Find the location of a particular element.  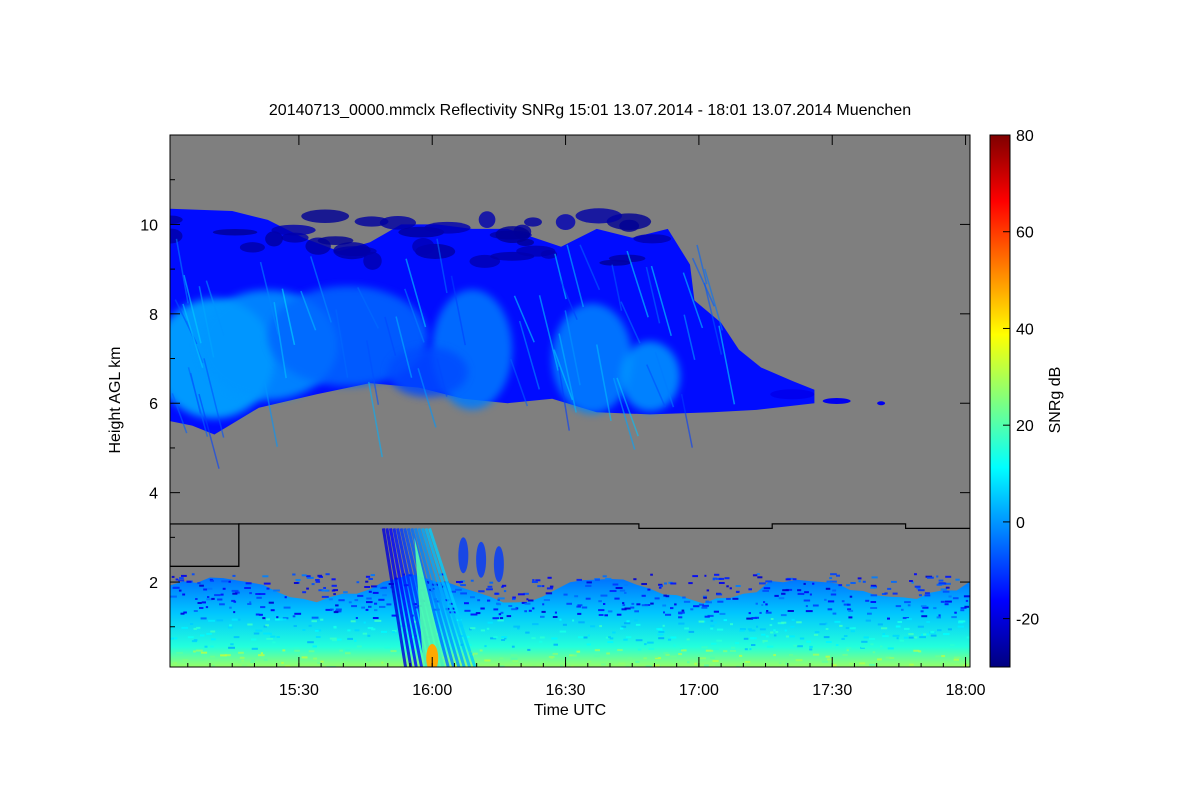

y-tick-label: 10 is located at coordinates (149, 225).